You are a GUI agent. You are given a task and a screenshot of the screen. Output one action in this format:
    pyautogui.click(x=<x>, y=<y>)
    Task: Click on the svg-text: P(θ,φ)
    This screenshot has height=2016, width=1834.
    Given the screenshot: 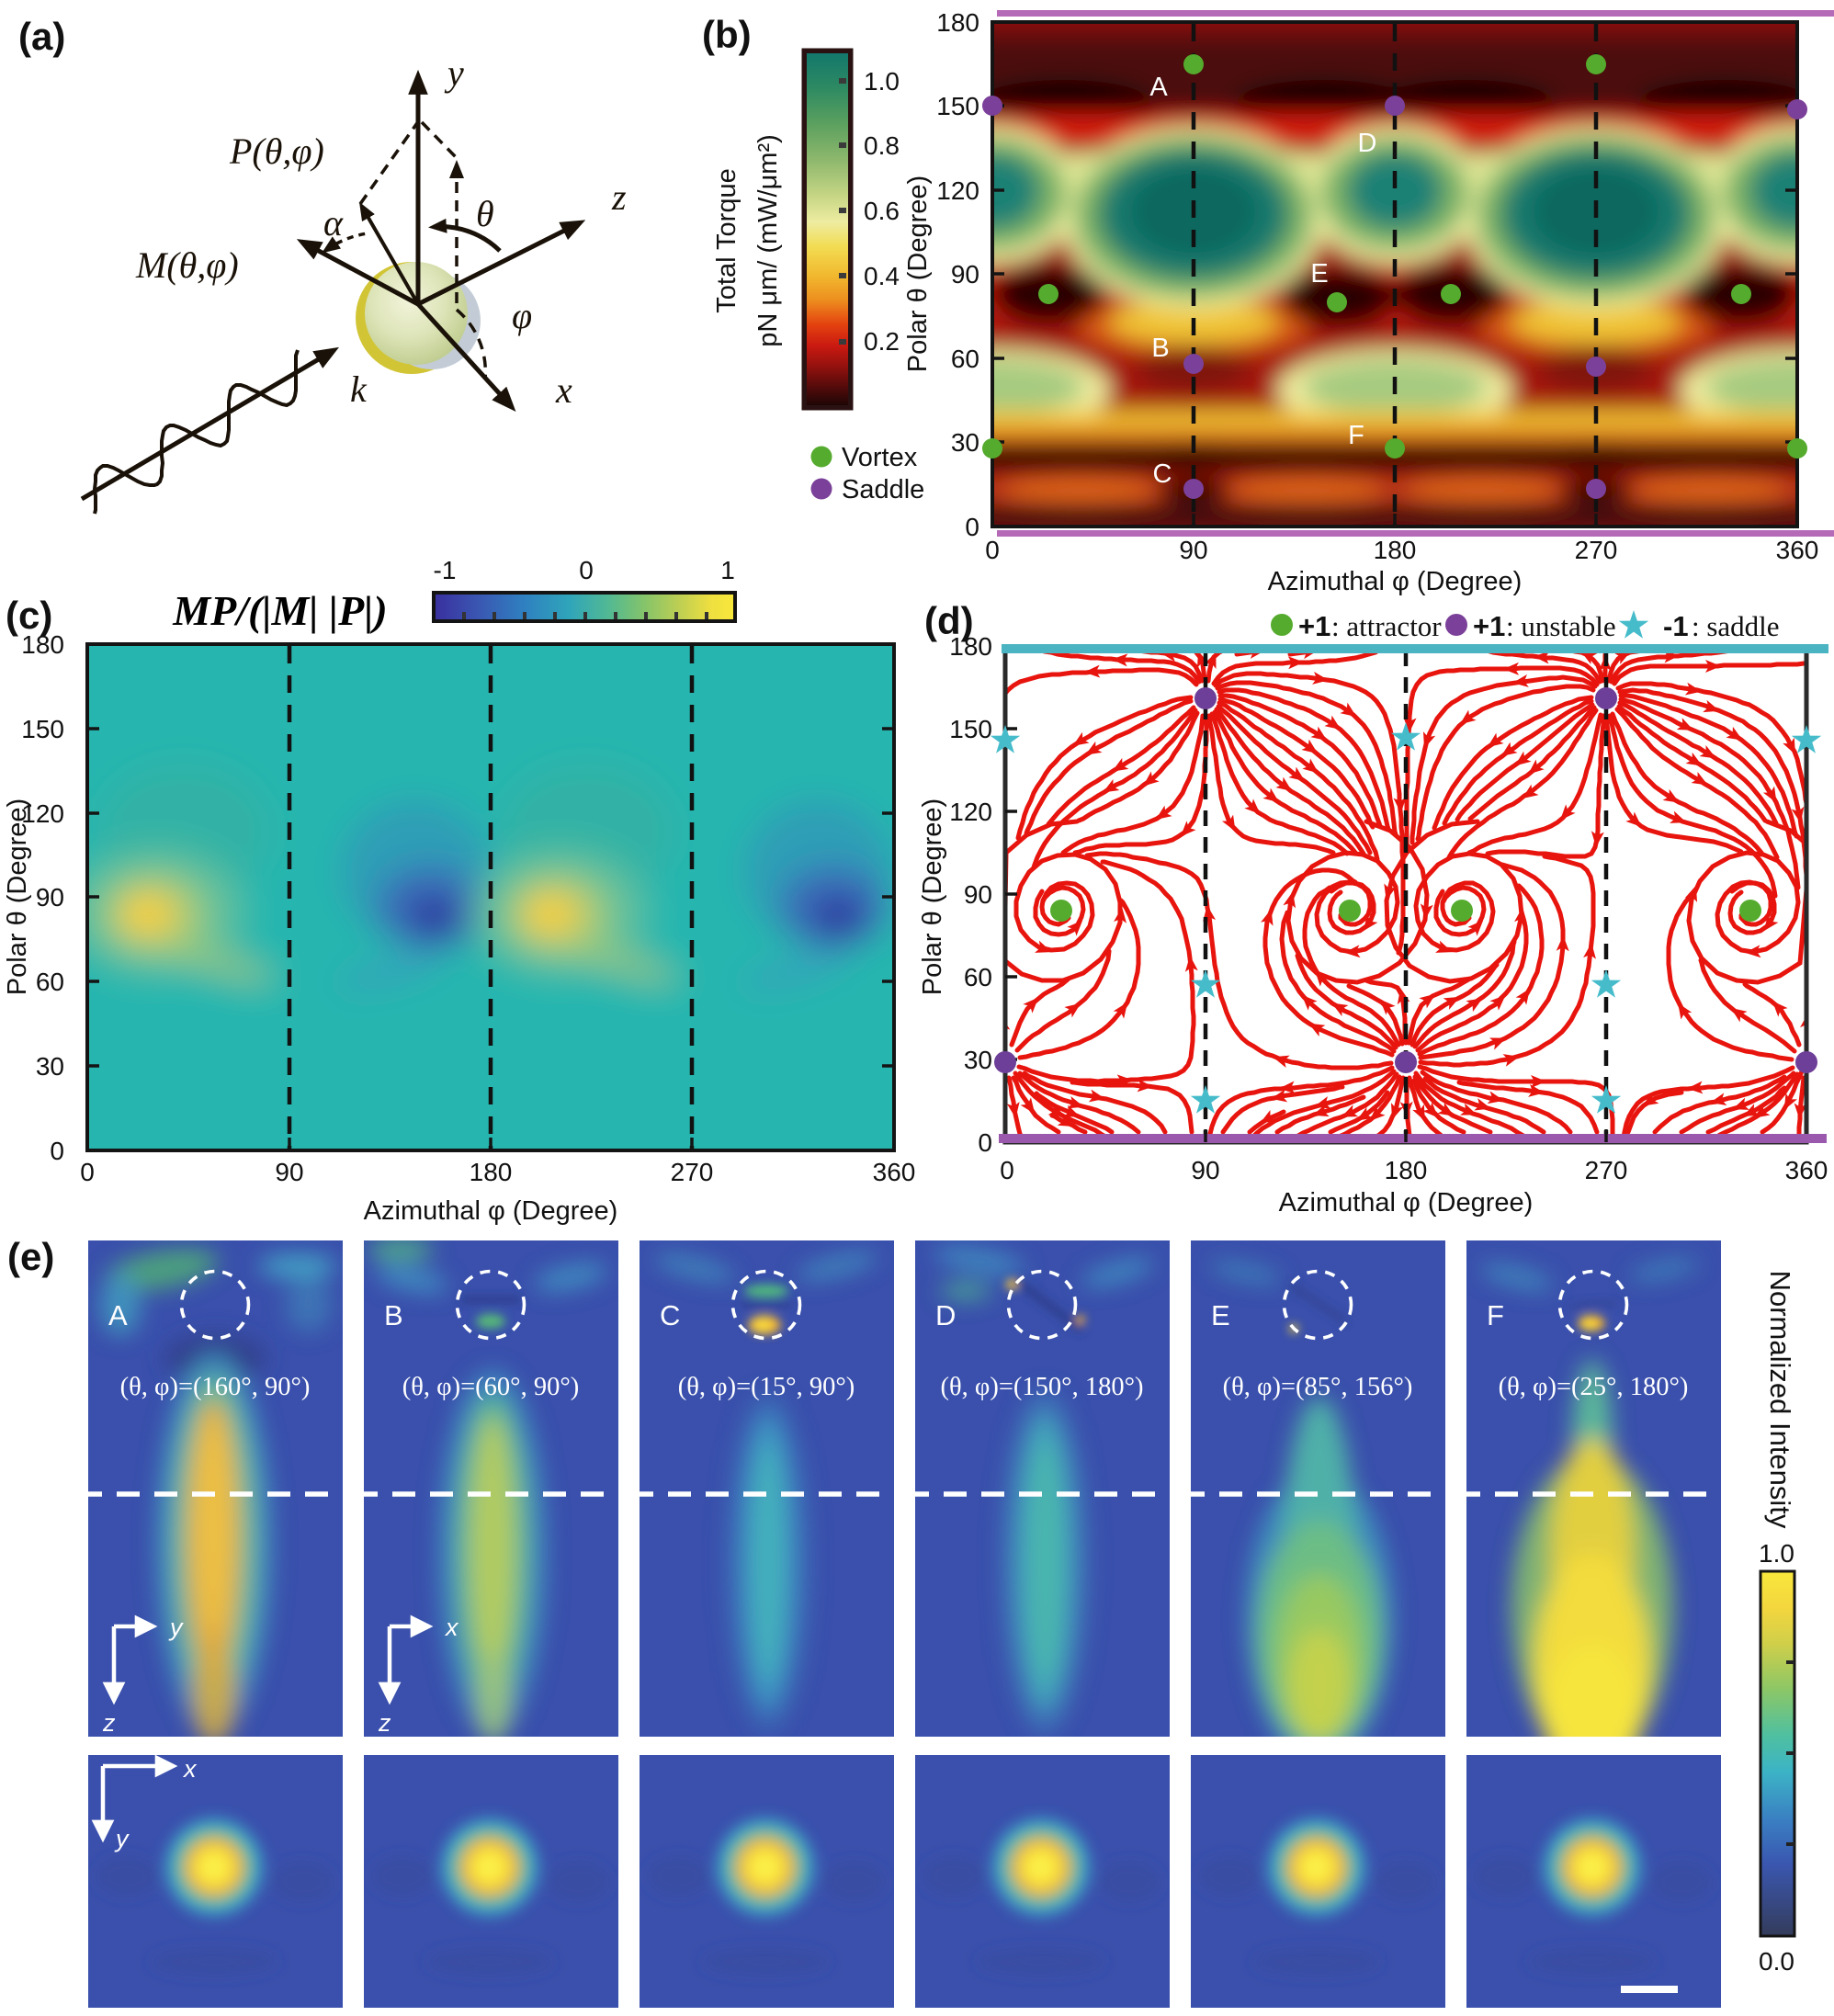 What is the action you would take?
    pyautogui.click(x=276, y=151)
    